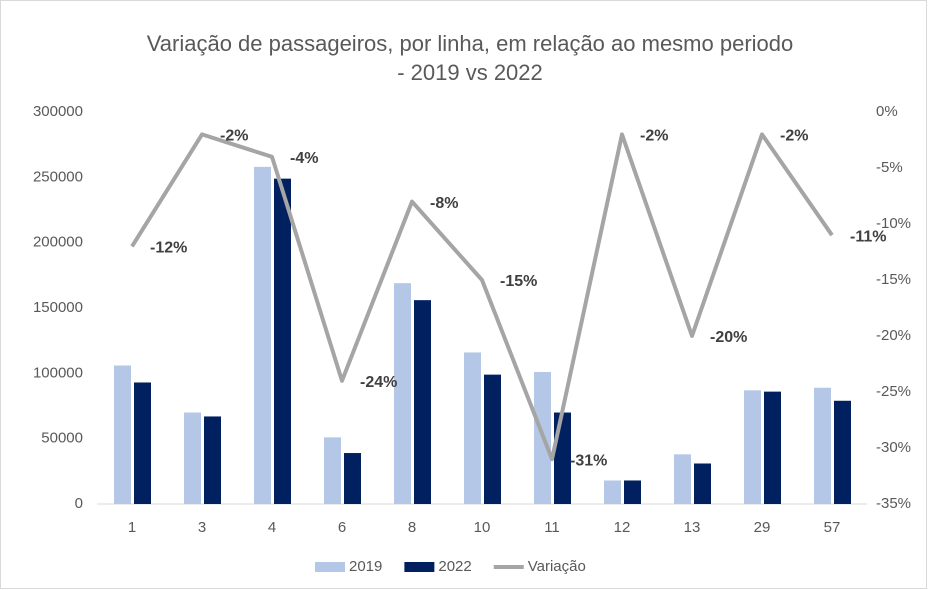 This screenshot has width=928, height=590. What do you see at coordinates (893, 335) in the screenshot?
I see `y2-tick-label: -20%` at bounding box center [893, 335].